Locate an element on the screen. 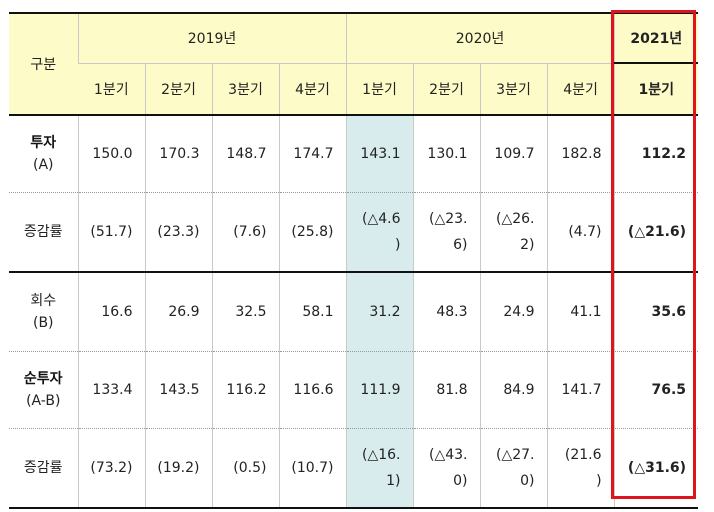 This screenshot has width=714, height=512. q2-2019-header: 2분기 is located at coordinates (178, 89).